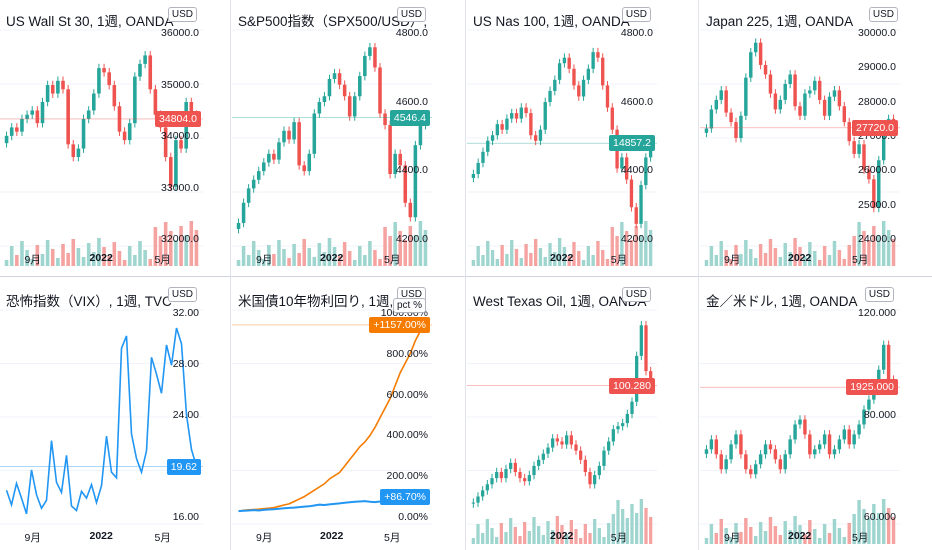  Describe the element at coordinates (407, 353) in the screenshot. I see `y-axis-tick: 800.00%` at that location.